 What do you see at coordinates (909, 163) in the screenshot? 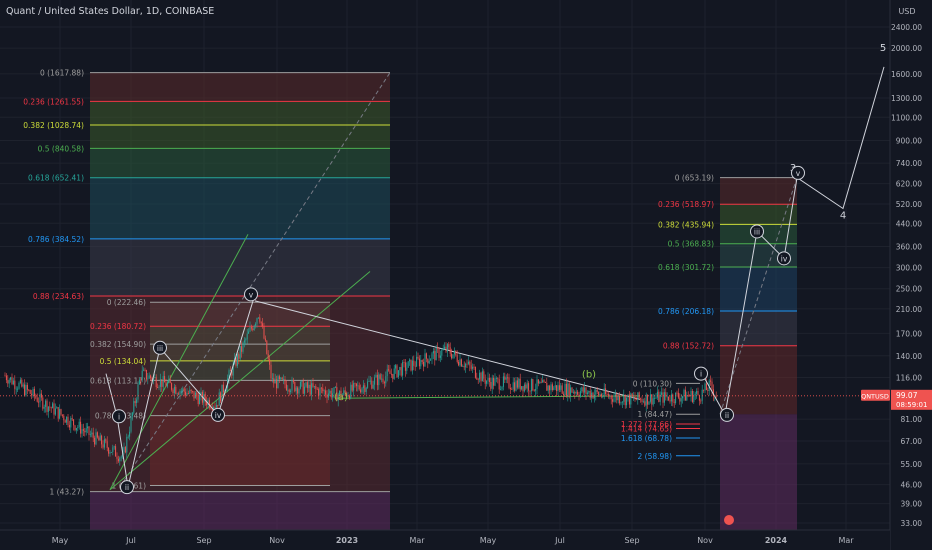
I see `y-tick-label: 740.00` at bounding box center [909, 163].